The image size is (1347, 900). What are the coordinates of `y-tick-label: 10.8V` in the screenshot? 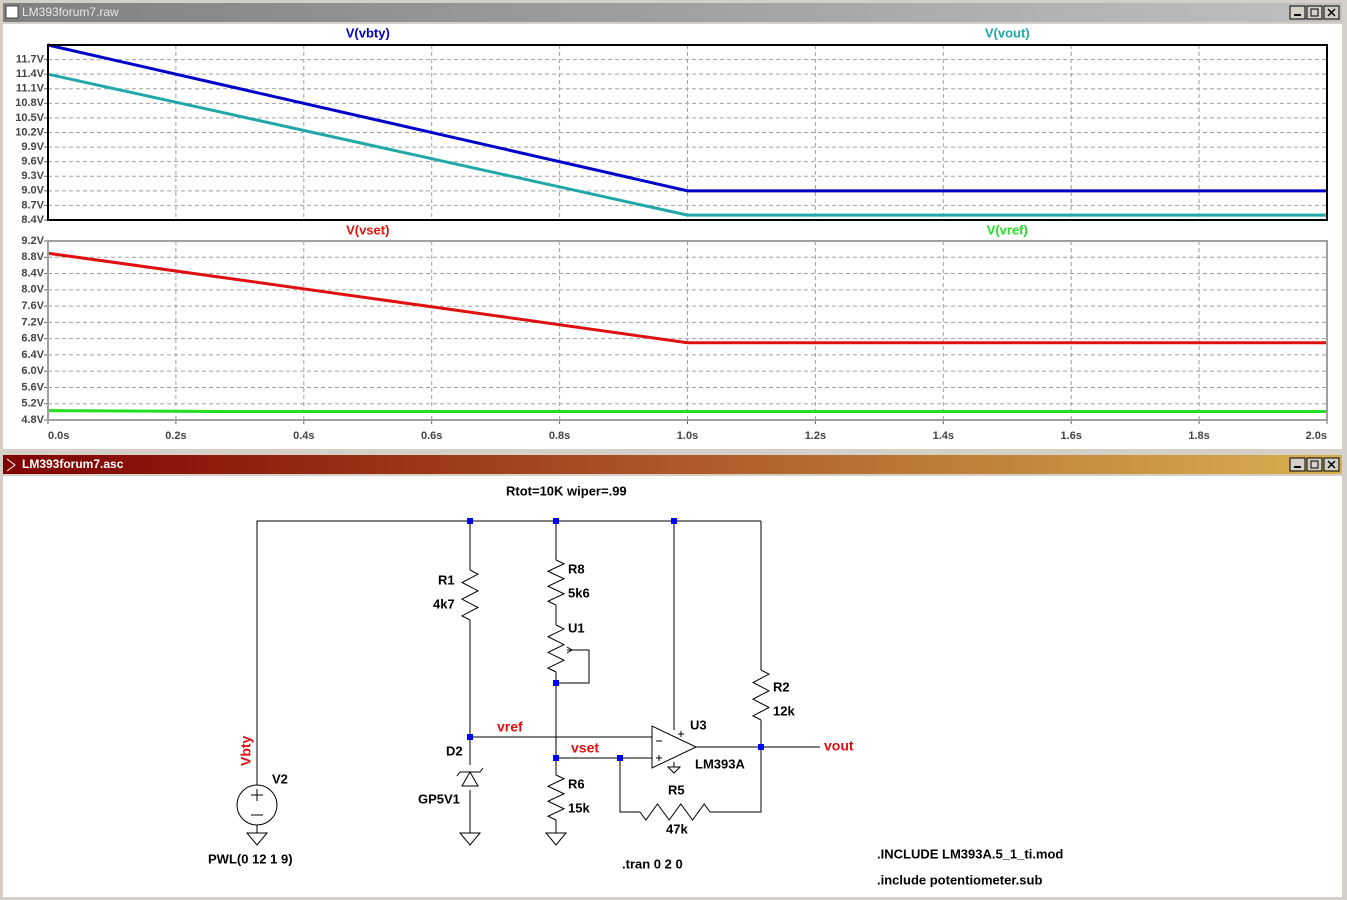 It's located at (29, 103).